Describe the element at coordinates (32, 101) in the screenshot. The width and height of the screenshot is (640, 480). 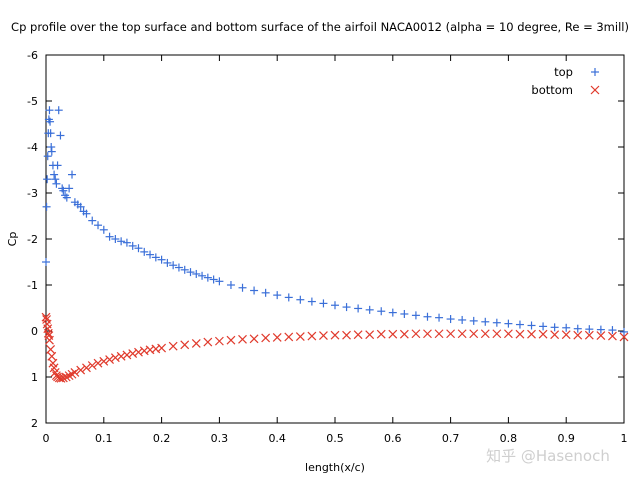
I see `y-tick-label: -5` at that location.